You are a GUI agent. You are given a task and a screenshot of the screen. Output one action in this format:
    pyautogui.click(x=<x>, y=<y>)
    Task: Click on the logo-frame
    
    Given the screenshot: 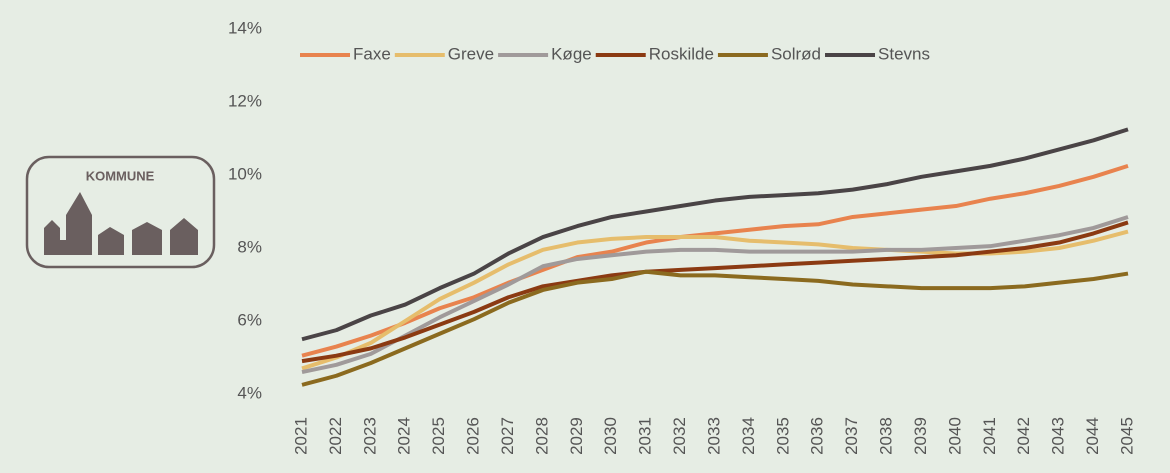 What is the action you would take?
    pyautogui.click(x=120, y=212)
    